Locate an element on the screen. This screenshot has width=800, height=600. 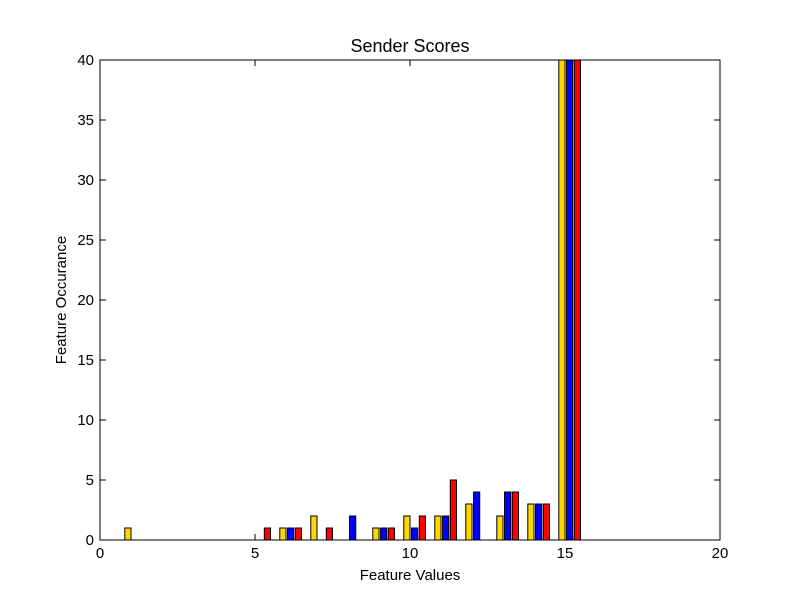
y-tick-label: 40 is located at coordinates (85, 60).